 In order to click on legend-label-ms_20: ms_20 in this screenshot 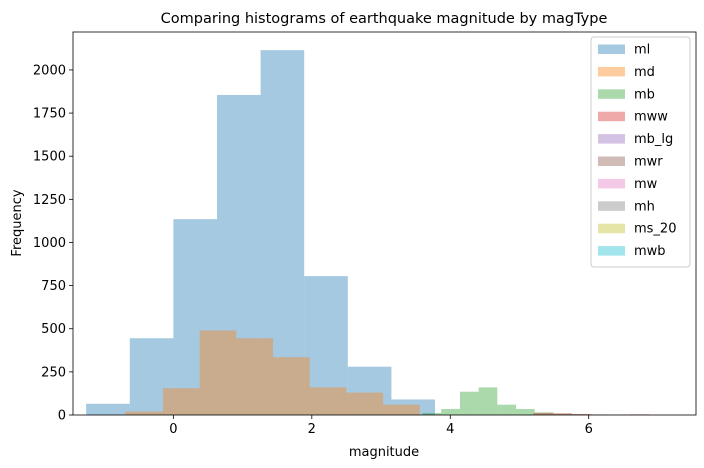, I will do `click(655, 229)`.